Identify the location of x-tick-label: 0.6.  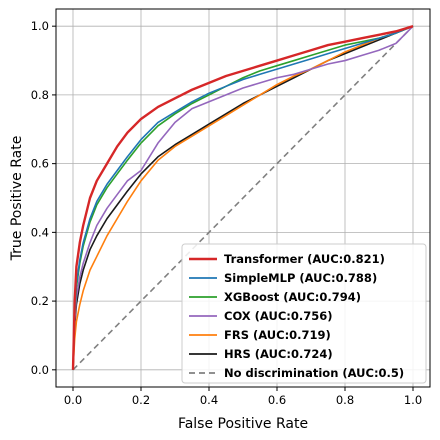
(277, 400).